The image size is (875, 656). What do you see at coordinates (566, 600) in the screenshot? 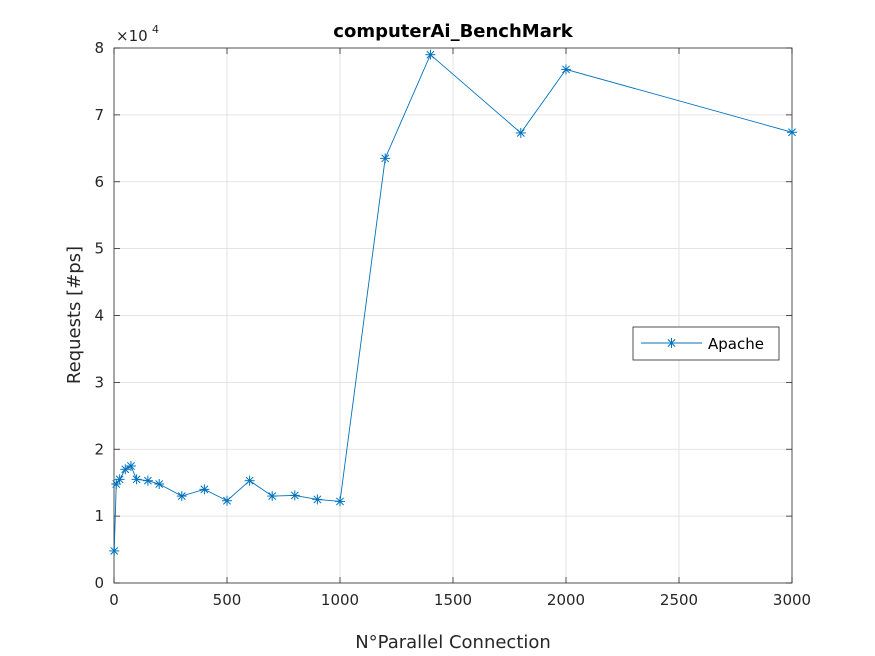
I see `x-tick-label: 2000` at bounding box center [566, 600].